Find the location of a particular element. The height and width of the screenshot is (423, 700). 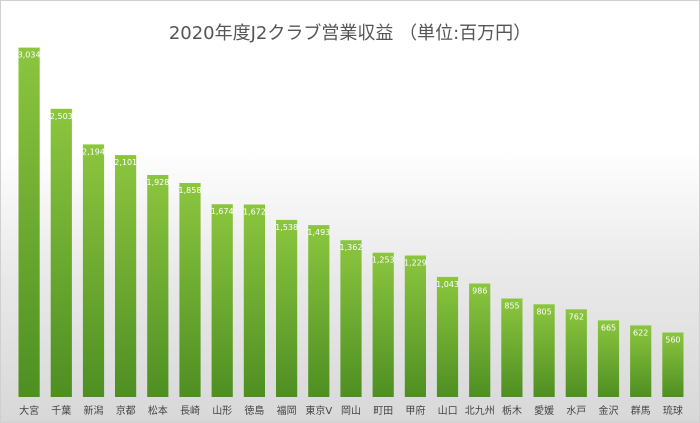

bar-千葉 is located at coordinates (61, 253).